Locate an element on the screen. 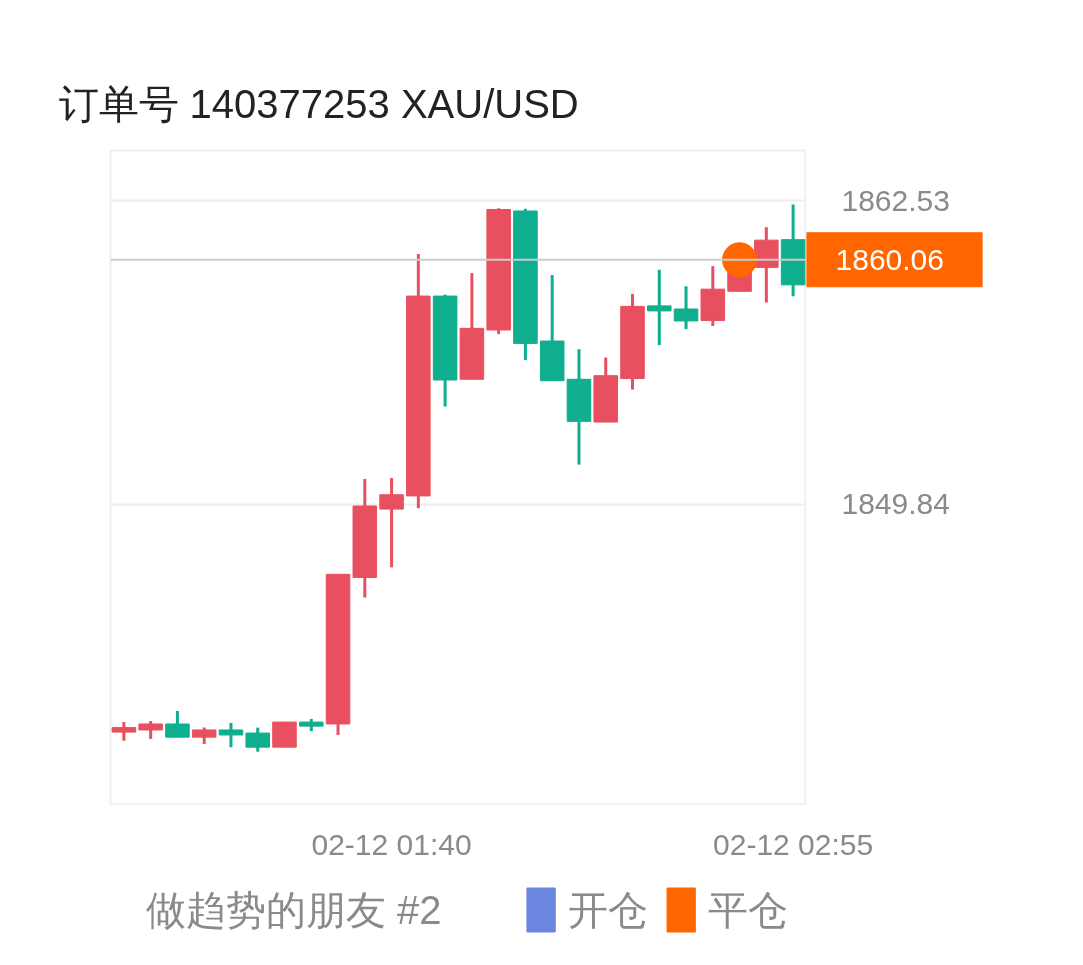 The image size is (1083, 965). x-tick-label: 02-12 02:55 is located at coordinates (793, 844).